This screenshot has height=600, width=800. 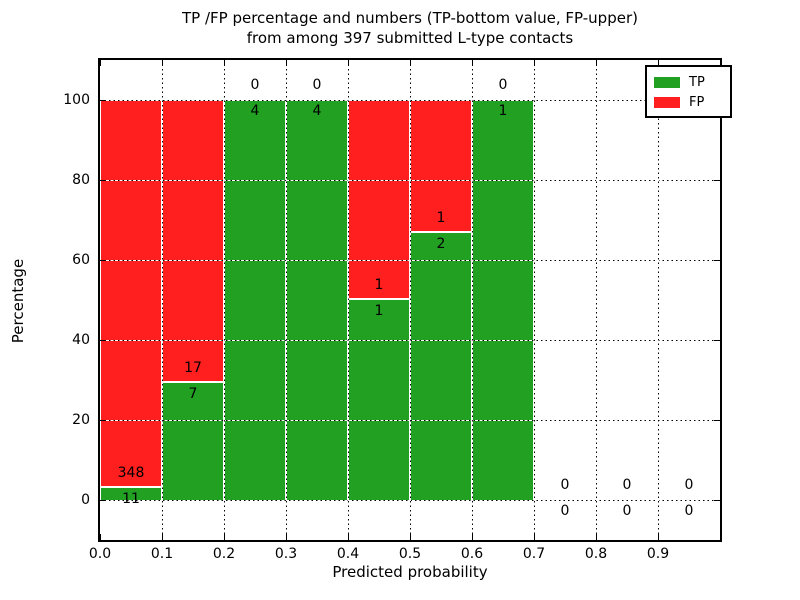 What do you see at coordinates (441, 244) in the screenshot?
I see `bar-label-tp-count: 2` at bounding box center [441, 244].